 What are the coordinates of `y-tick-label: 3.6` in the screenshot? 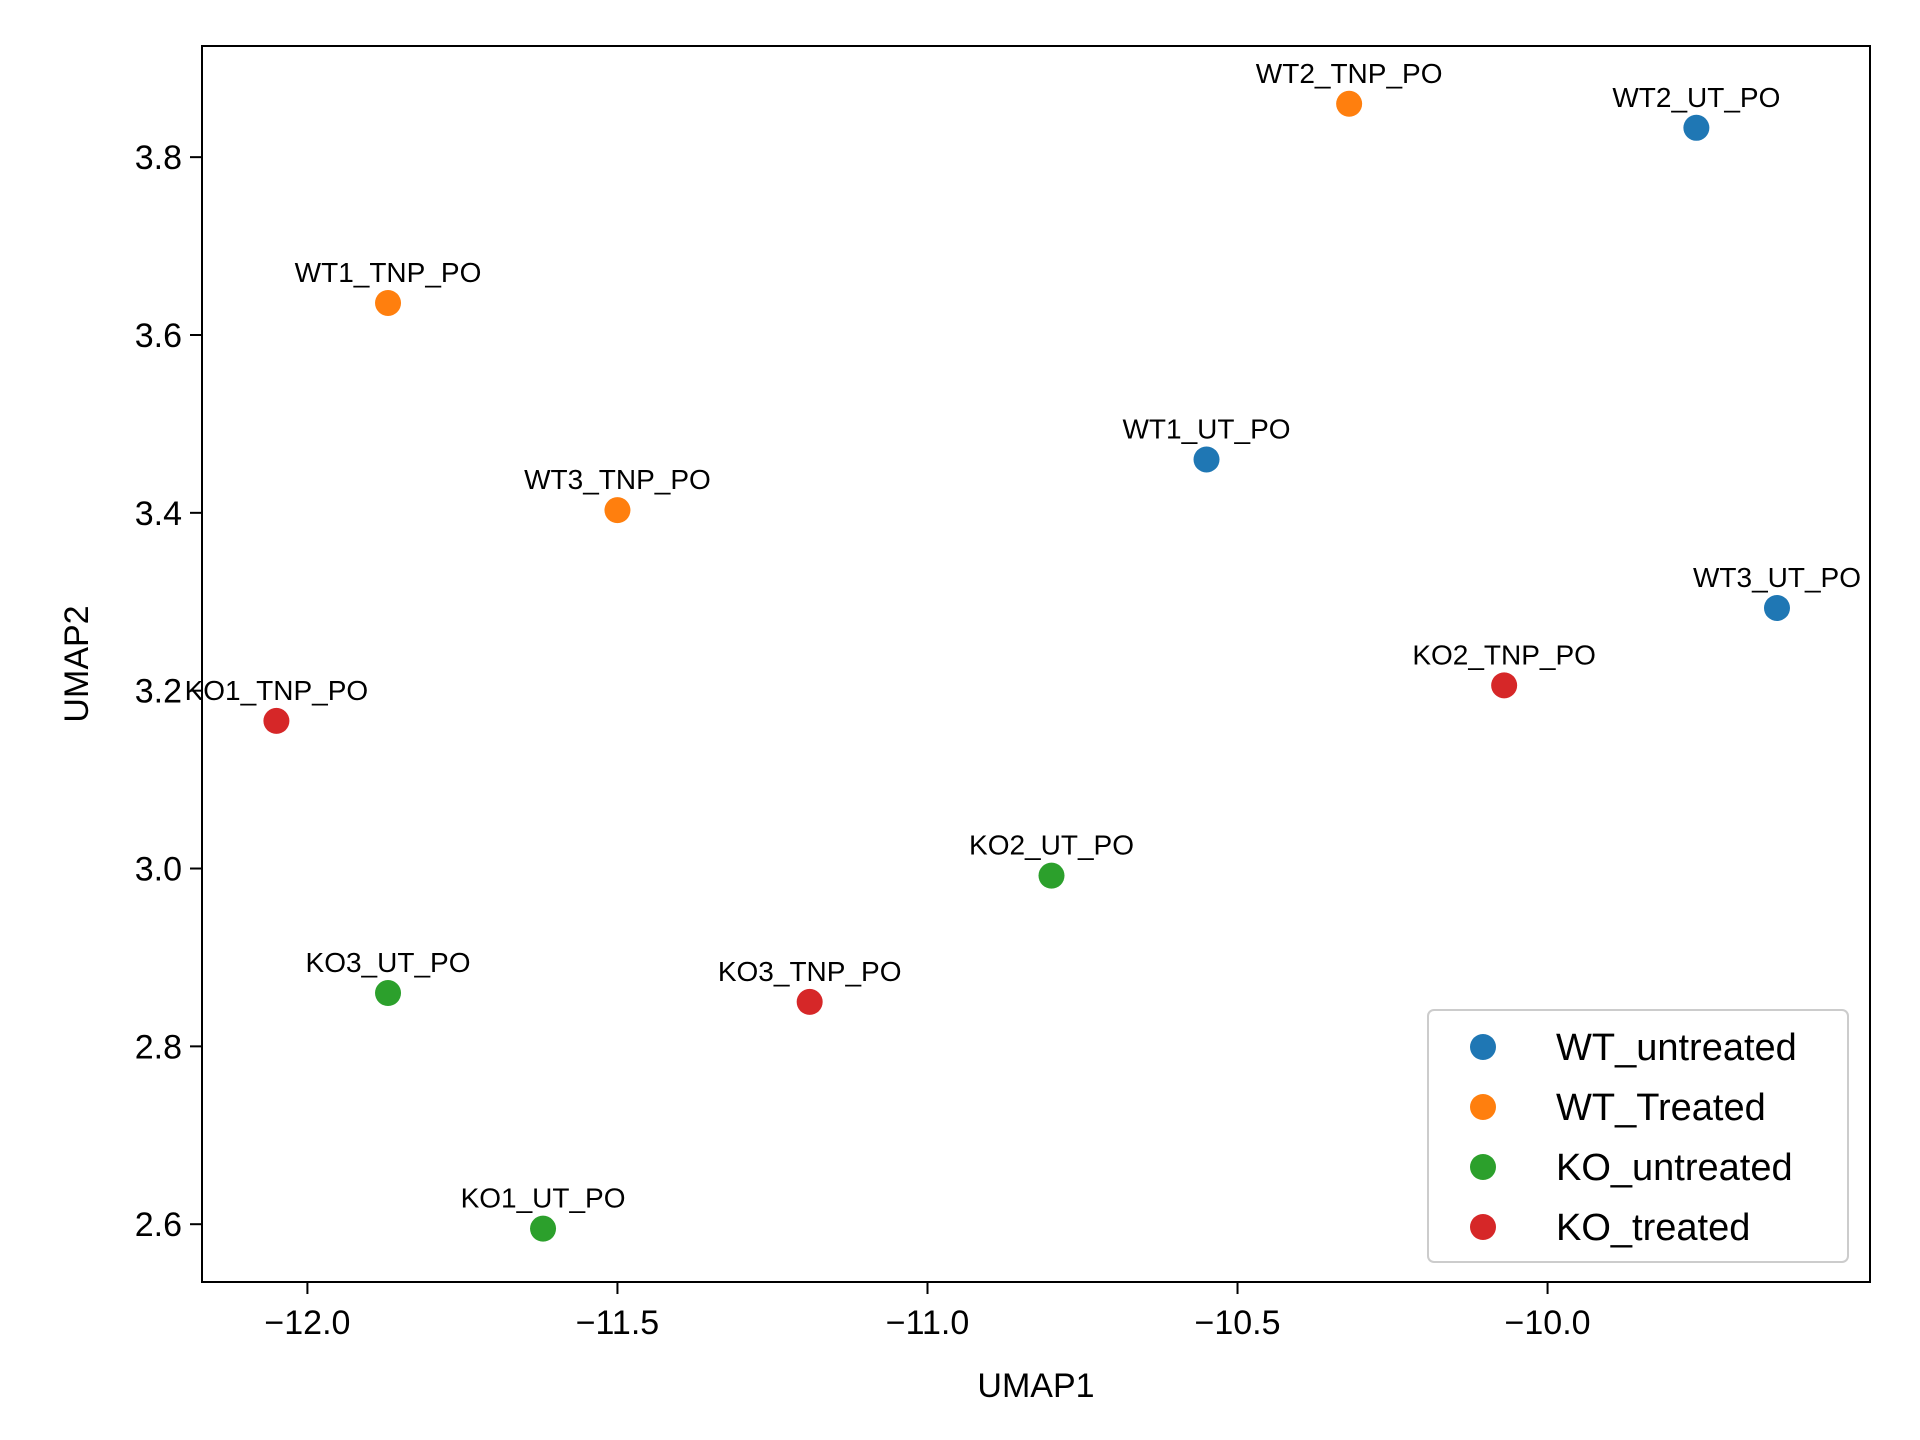 It's located at (158, 336).